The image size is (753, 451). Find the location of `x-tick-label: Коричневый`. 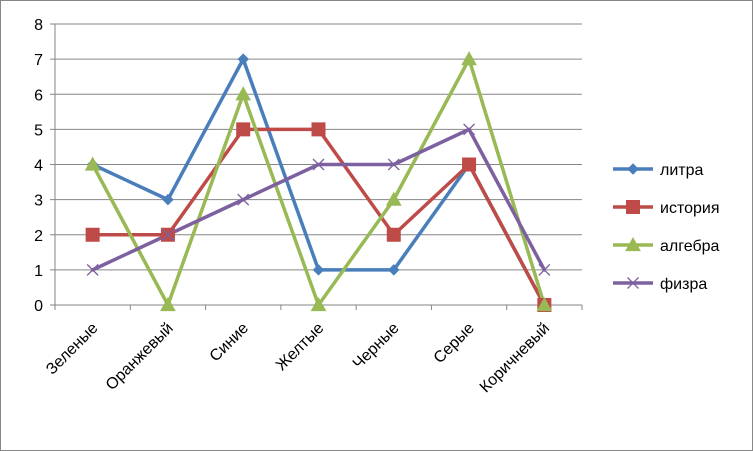

x-tick-label: Коричневый is located at coordinates (515, 358).